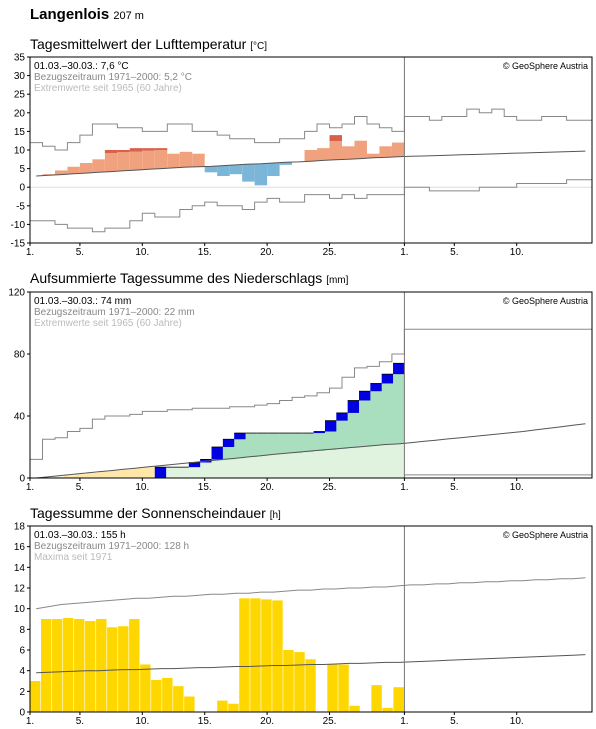 Image resolution: width=596 pixels, height=729 pixels. Describe the element at coordinates (22, 169) in the screenshot. I see `temp-ytick-label: 5` at that location.